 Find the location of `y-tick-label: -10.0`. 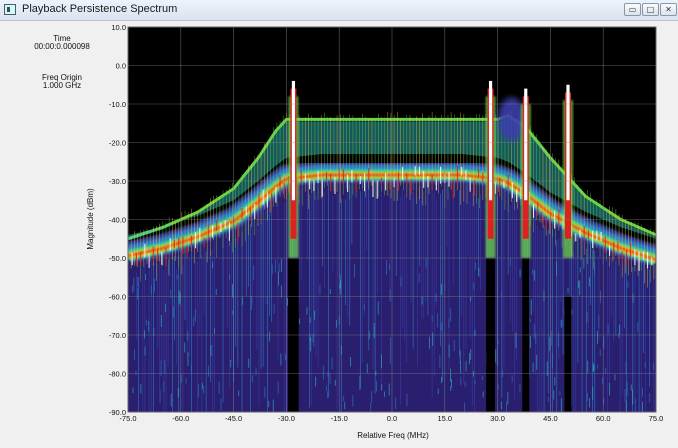

y-tick-label: -10.0 is located at coordinates (117, 104).